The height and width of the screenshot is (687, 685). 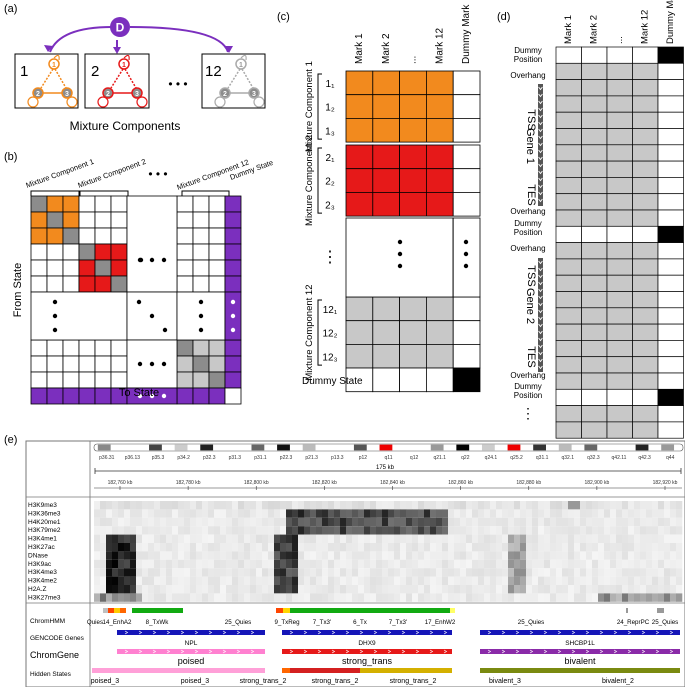 I want to click on overhang-label: Overhang, so click(x=527, y=375).